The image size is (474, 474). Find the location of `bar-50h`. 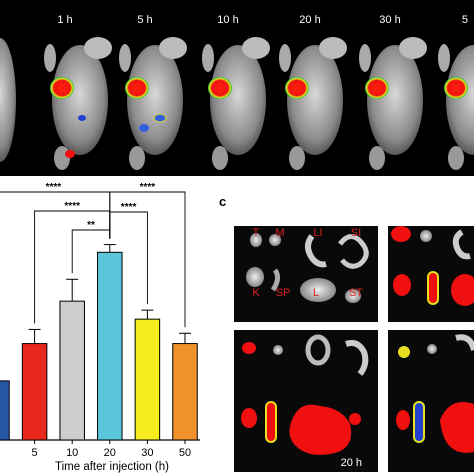

bar-50h is located at coordinates (185, 392).